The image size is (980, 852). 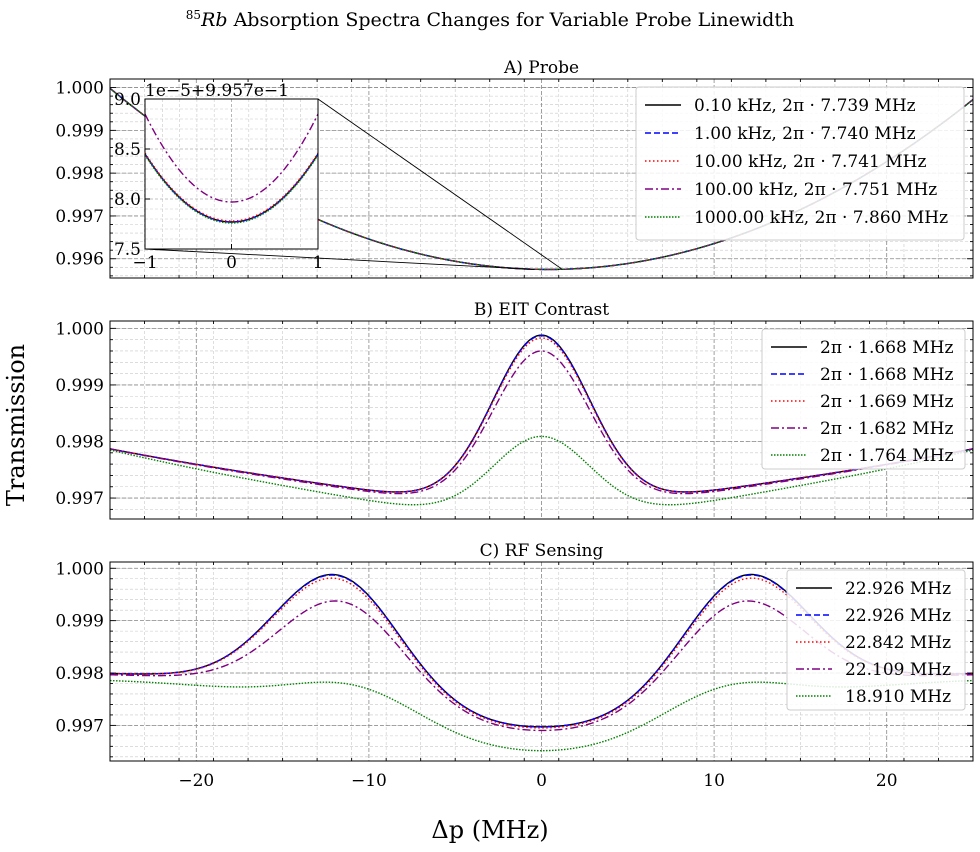 I want to click on figure-title-element: Rb, so click(x=213, y=20).